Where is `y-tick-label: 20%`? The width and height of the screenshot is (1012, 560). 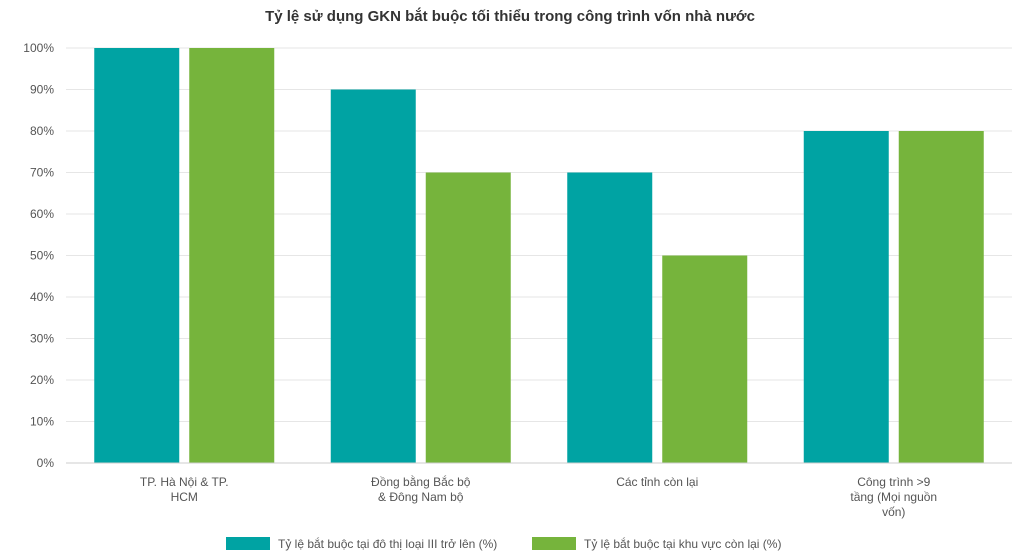
y-tick-label: 20% is located at coordinates (42, 380).